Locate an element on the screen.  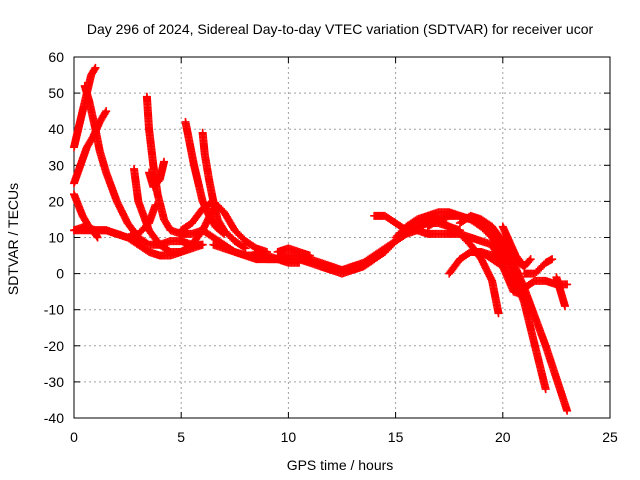
x-tick-label: 25 is located at coordinates (610, 437).